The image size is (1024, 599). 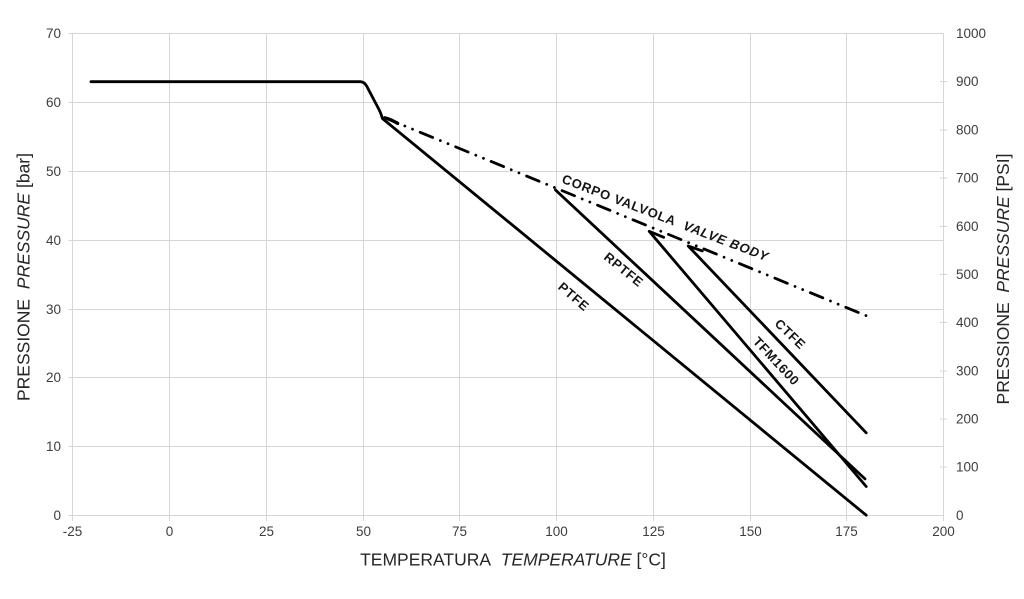 I want to click on svg-text: 60, so click(x=53, y=102).